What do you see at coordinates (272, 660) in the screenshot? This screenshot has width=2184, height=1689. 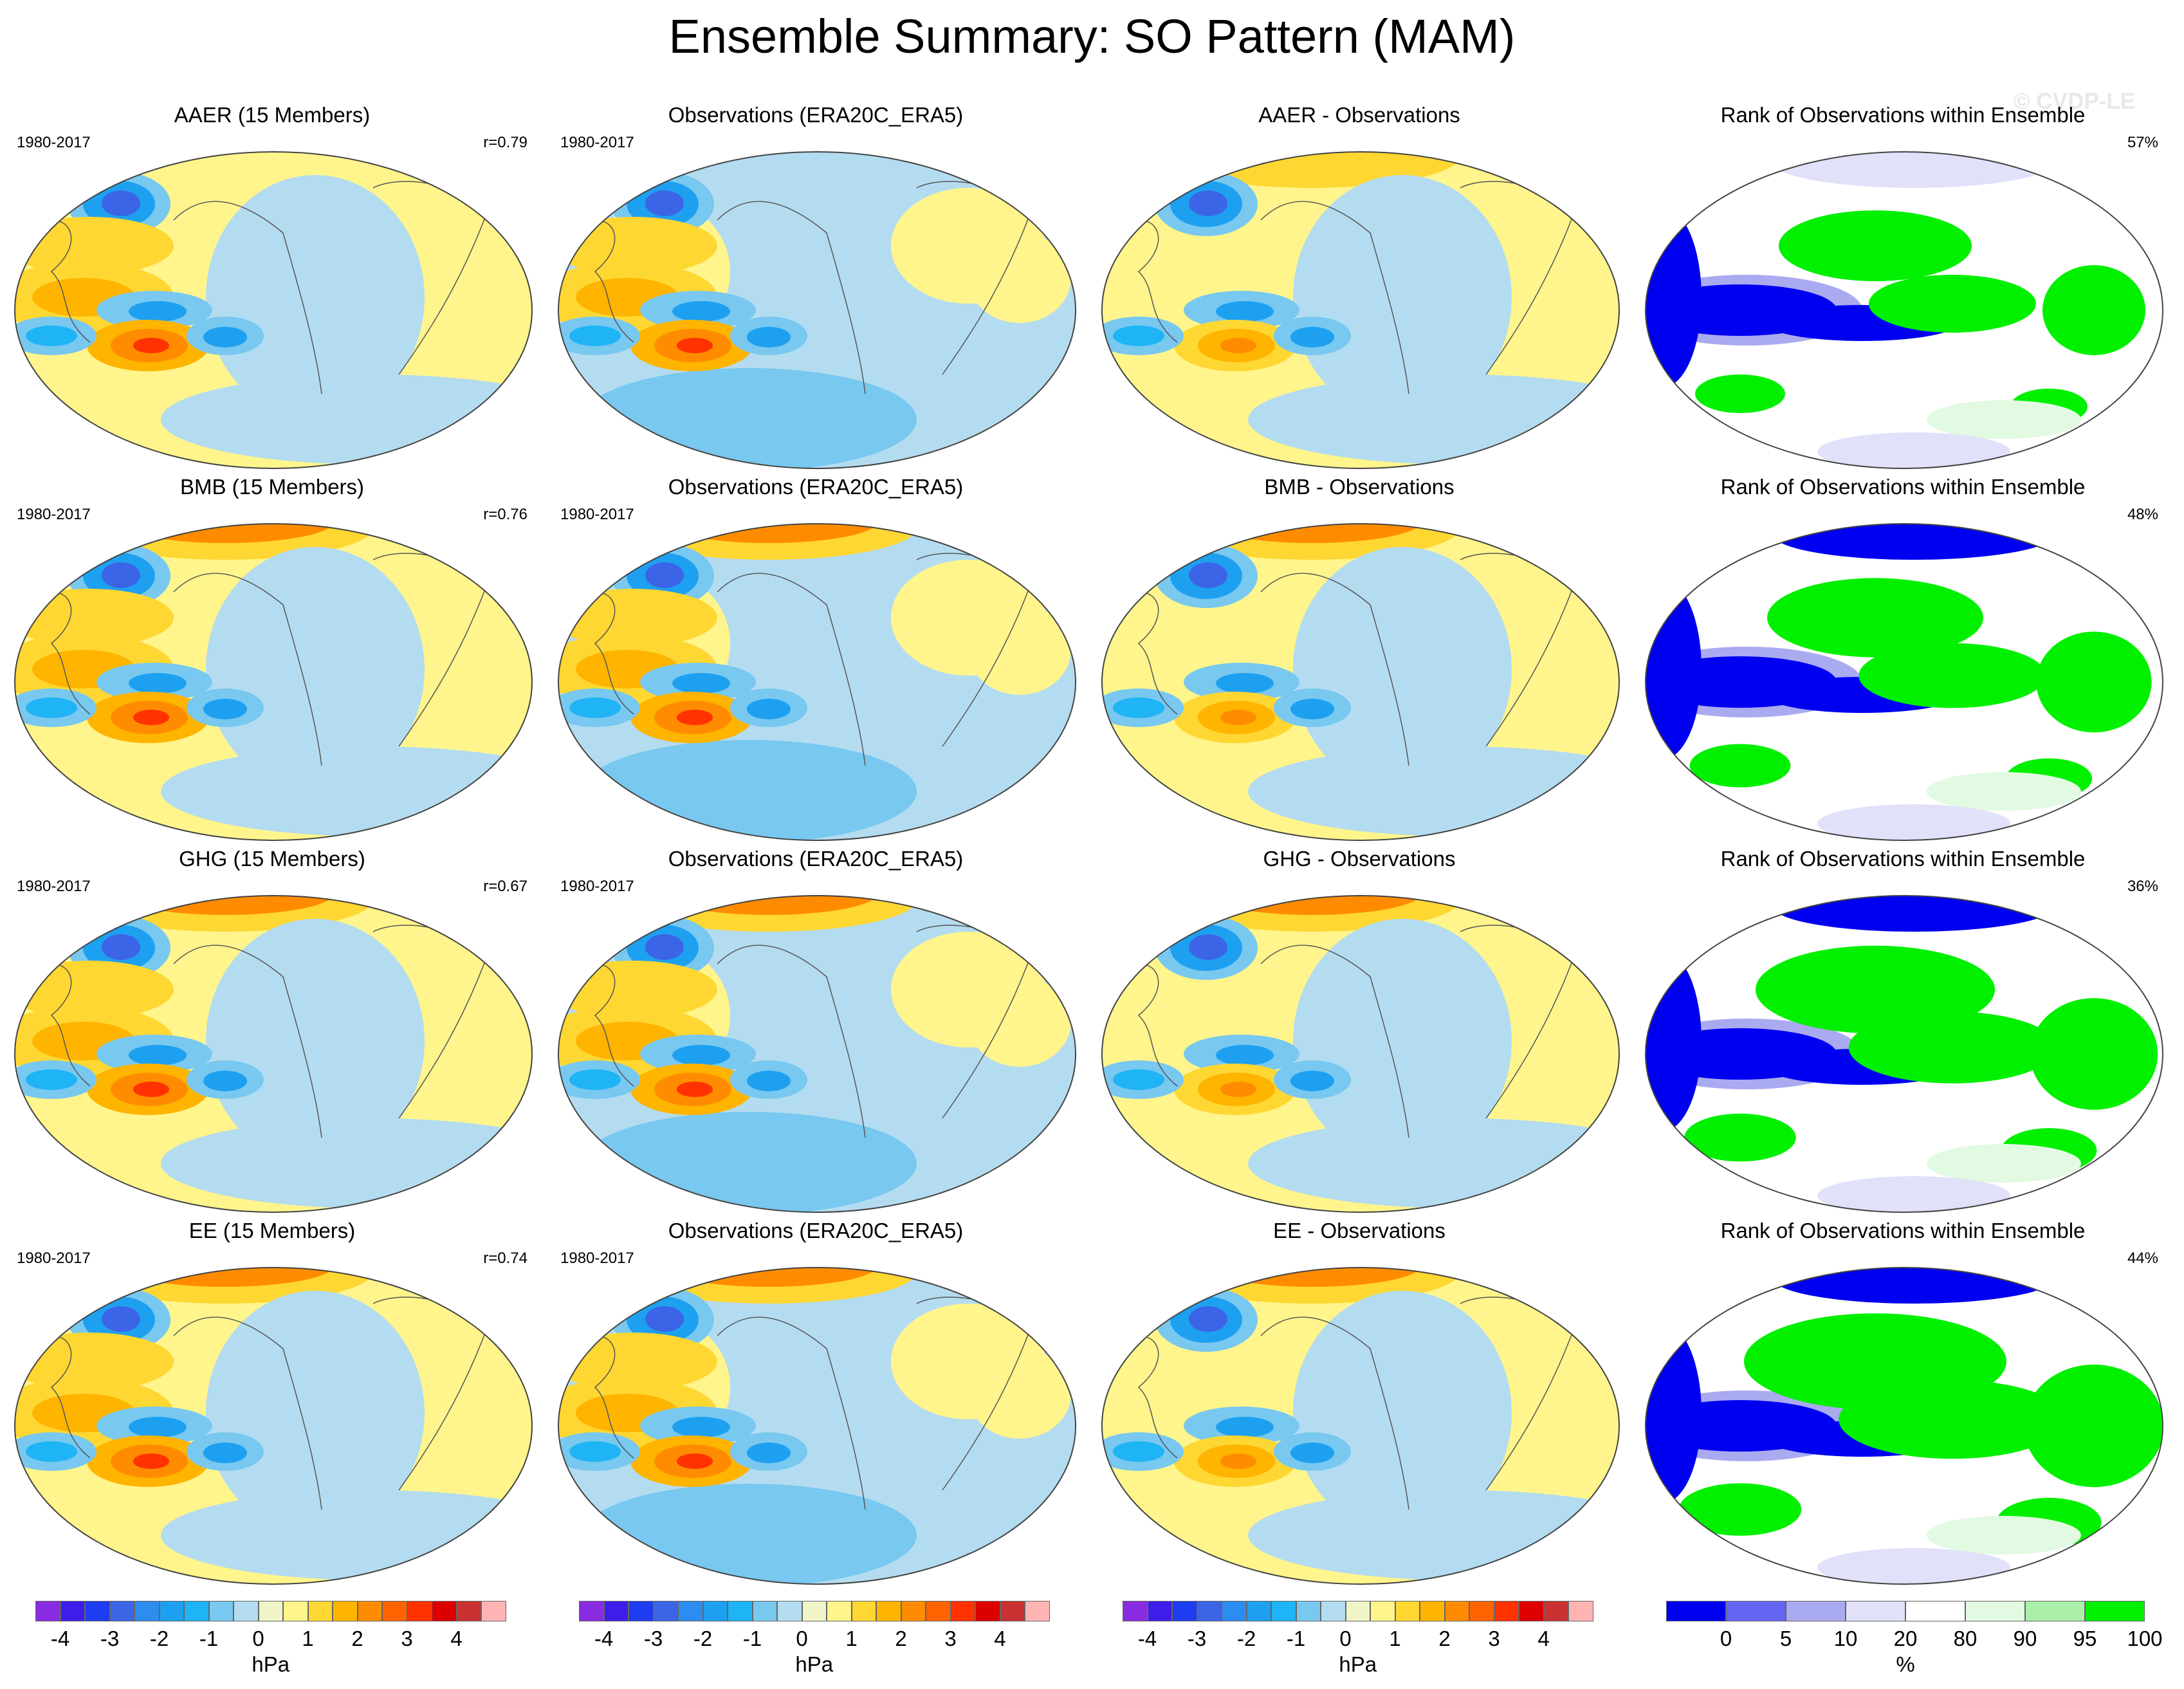 I see `panel-exp-row2: BMB (15 Members) 1980-2017 r=0.76` at bounding box center [272, 660].